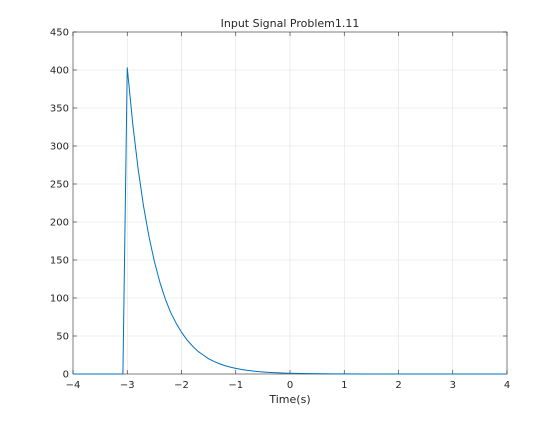 The image size is (560, 425). Describe the element at coordinates (59, 71) in the screenshot. I see `y-tick-label: 400` at that location.